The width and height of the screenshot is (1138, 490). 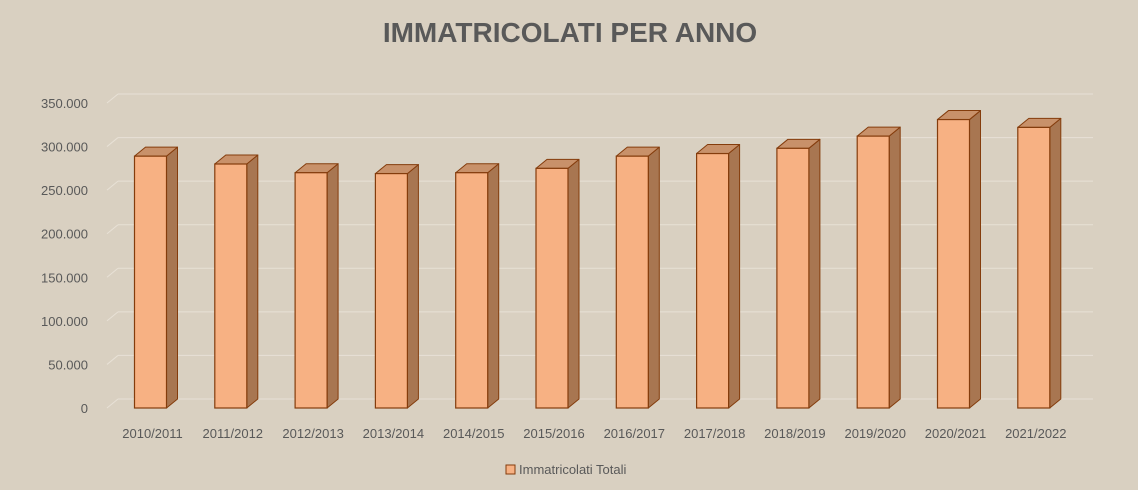 What do you see at coordinates (874, 433) in the screenshot?
I see `x-tick-label: 2019/2020` at bounding box center [874, 433].